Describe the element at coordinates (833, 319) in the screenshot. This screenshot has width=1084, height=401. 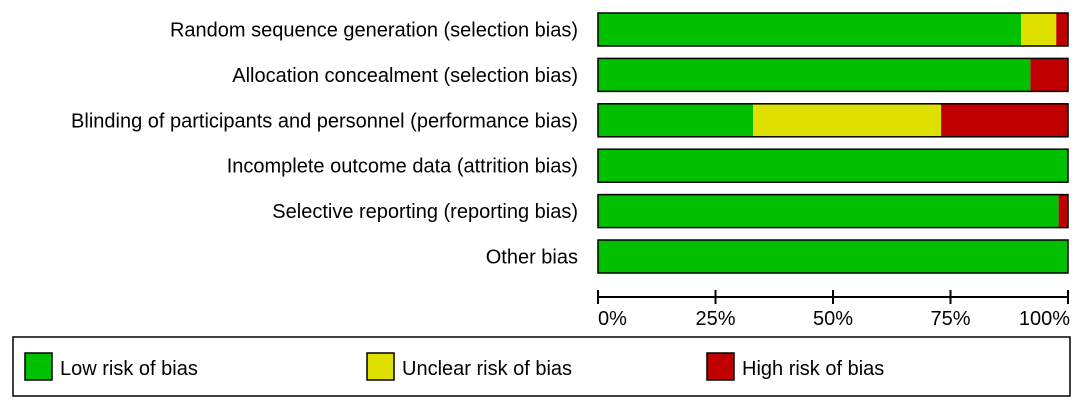
I see `x-tick-label: 50%` at that location.